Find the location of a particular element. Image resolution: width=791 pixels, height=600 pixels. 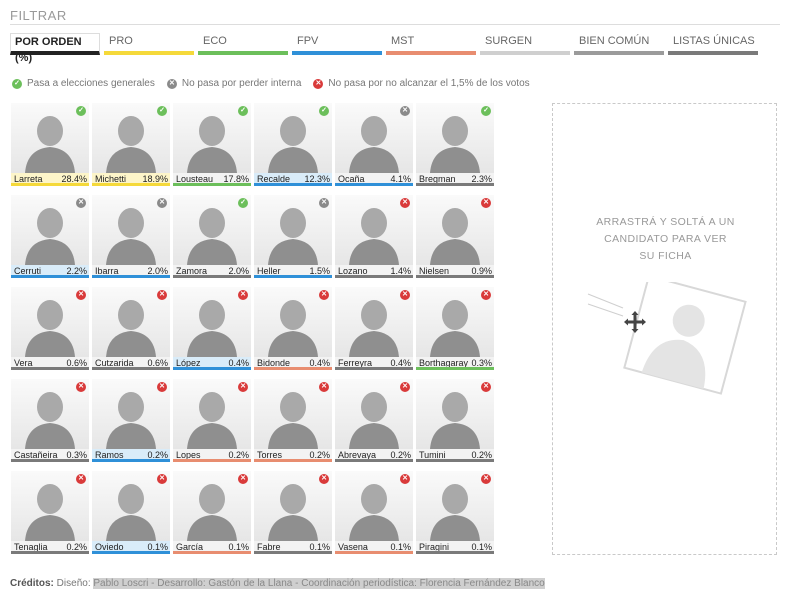

tab-mst: MST is located at coordinates (431, 44).